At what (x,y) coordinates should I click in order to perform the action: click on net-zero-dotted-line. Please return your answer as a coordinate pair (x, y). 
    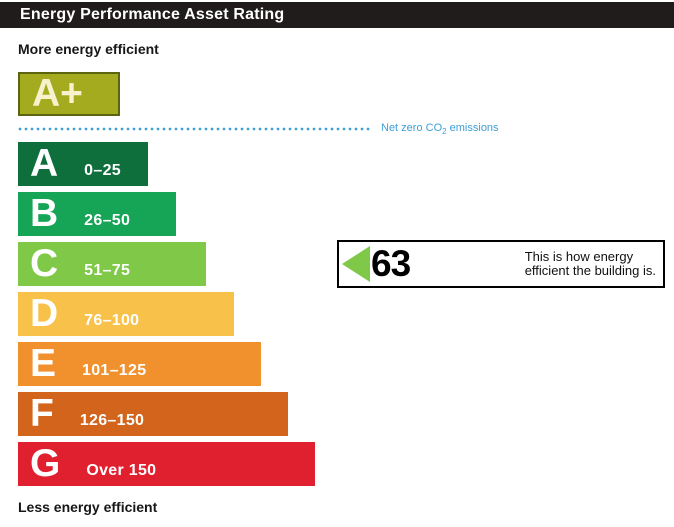
    Looking at the image, I should click on (195, 129).